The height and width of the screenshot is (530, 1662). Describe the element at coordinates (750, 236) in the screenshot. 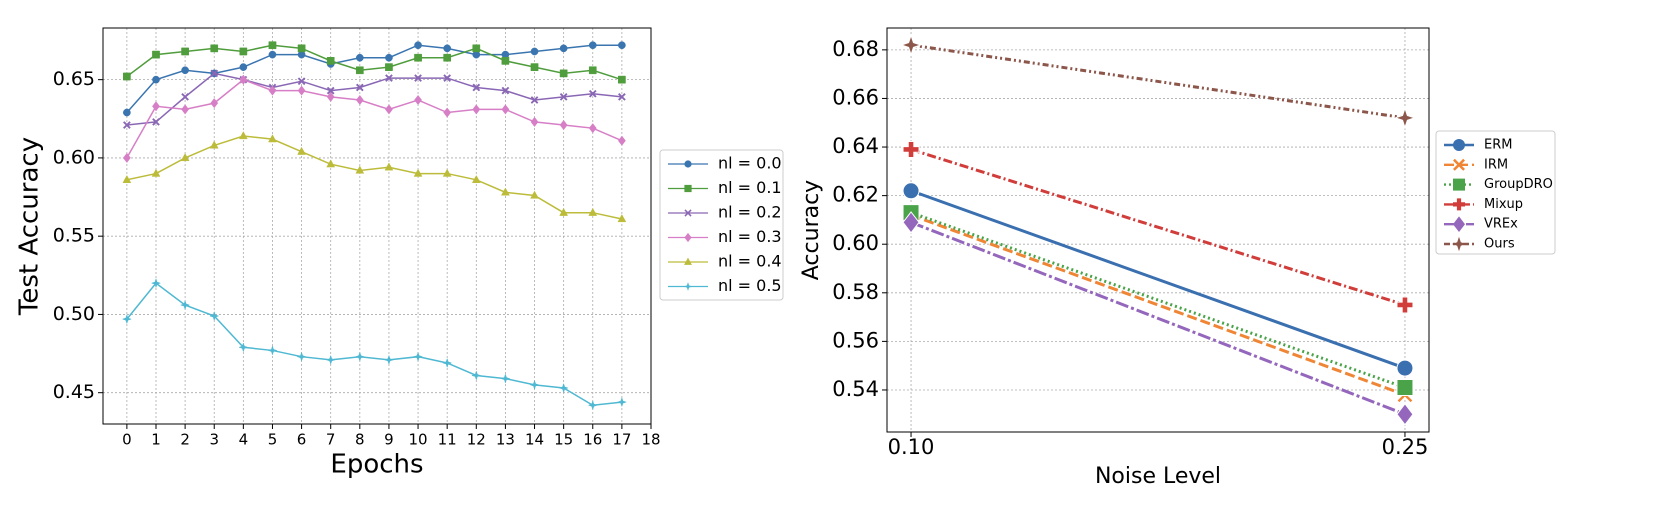

I see `legend-label: nl = 0.3` at that location.